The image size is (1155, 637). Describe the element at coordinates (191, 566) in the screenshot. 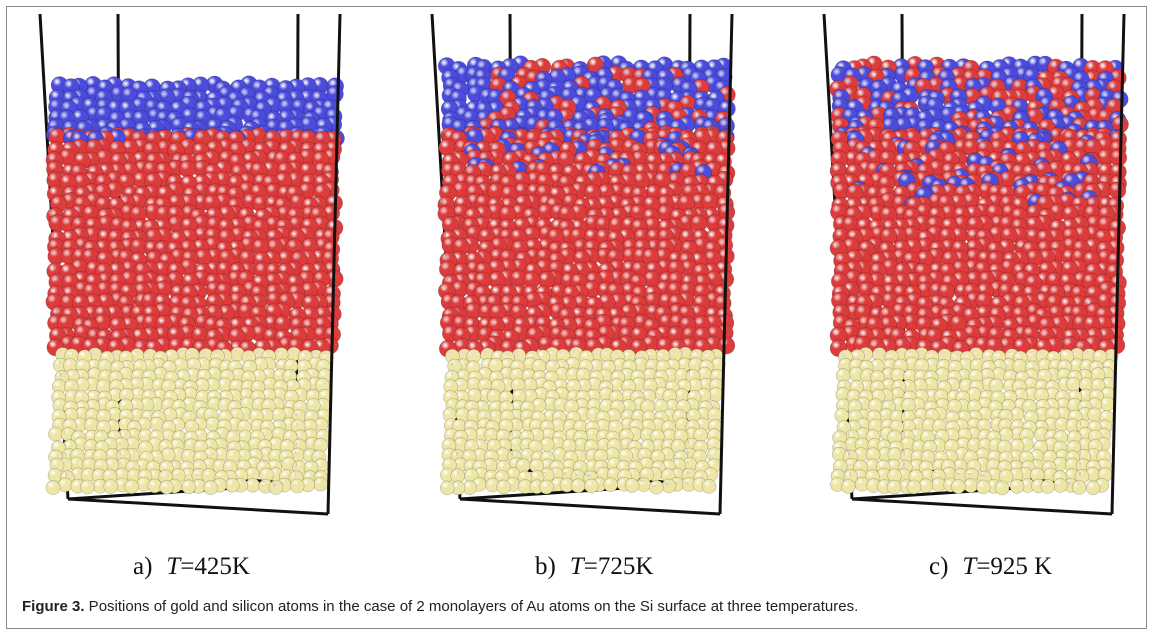

I see `panel-label-a: a) T=425K` at that location.